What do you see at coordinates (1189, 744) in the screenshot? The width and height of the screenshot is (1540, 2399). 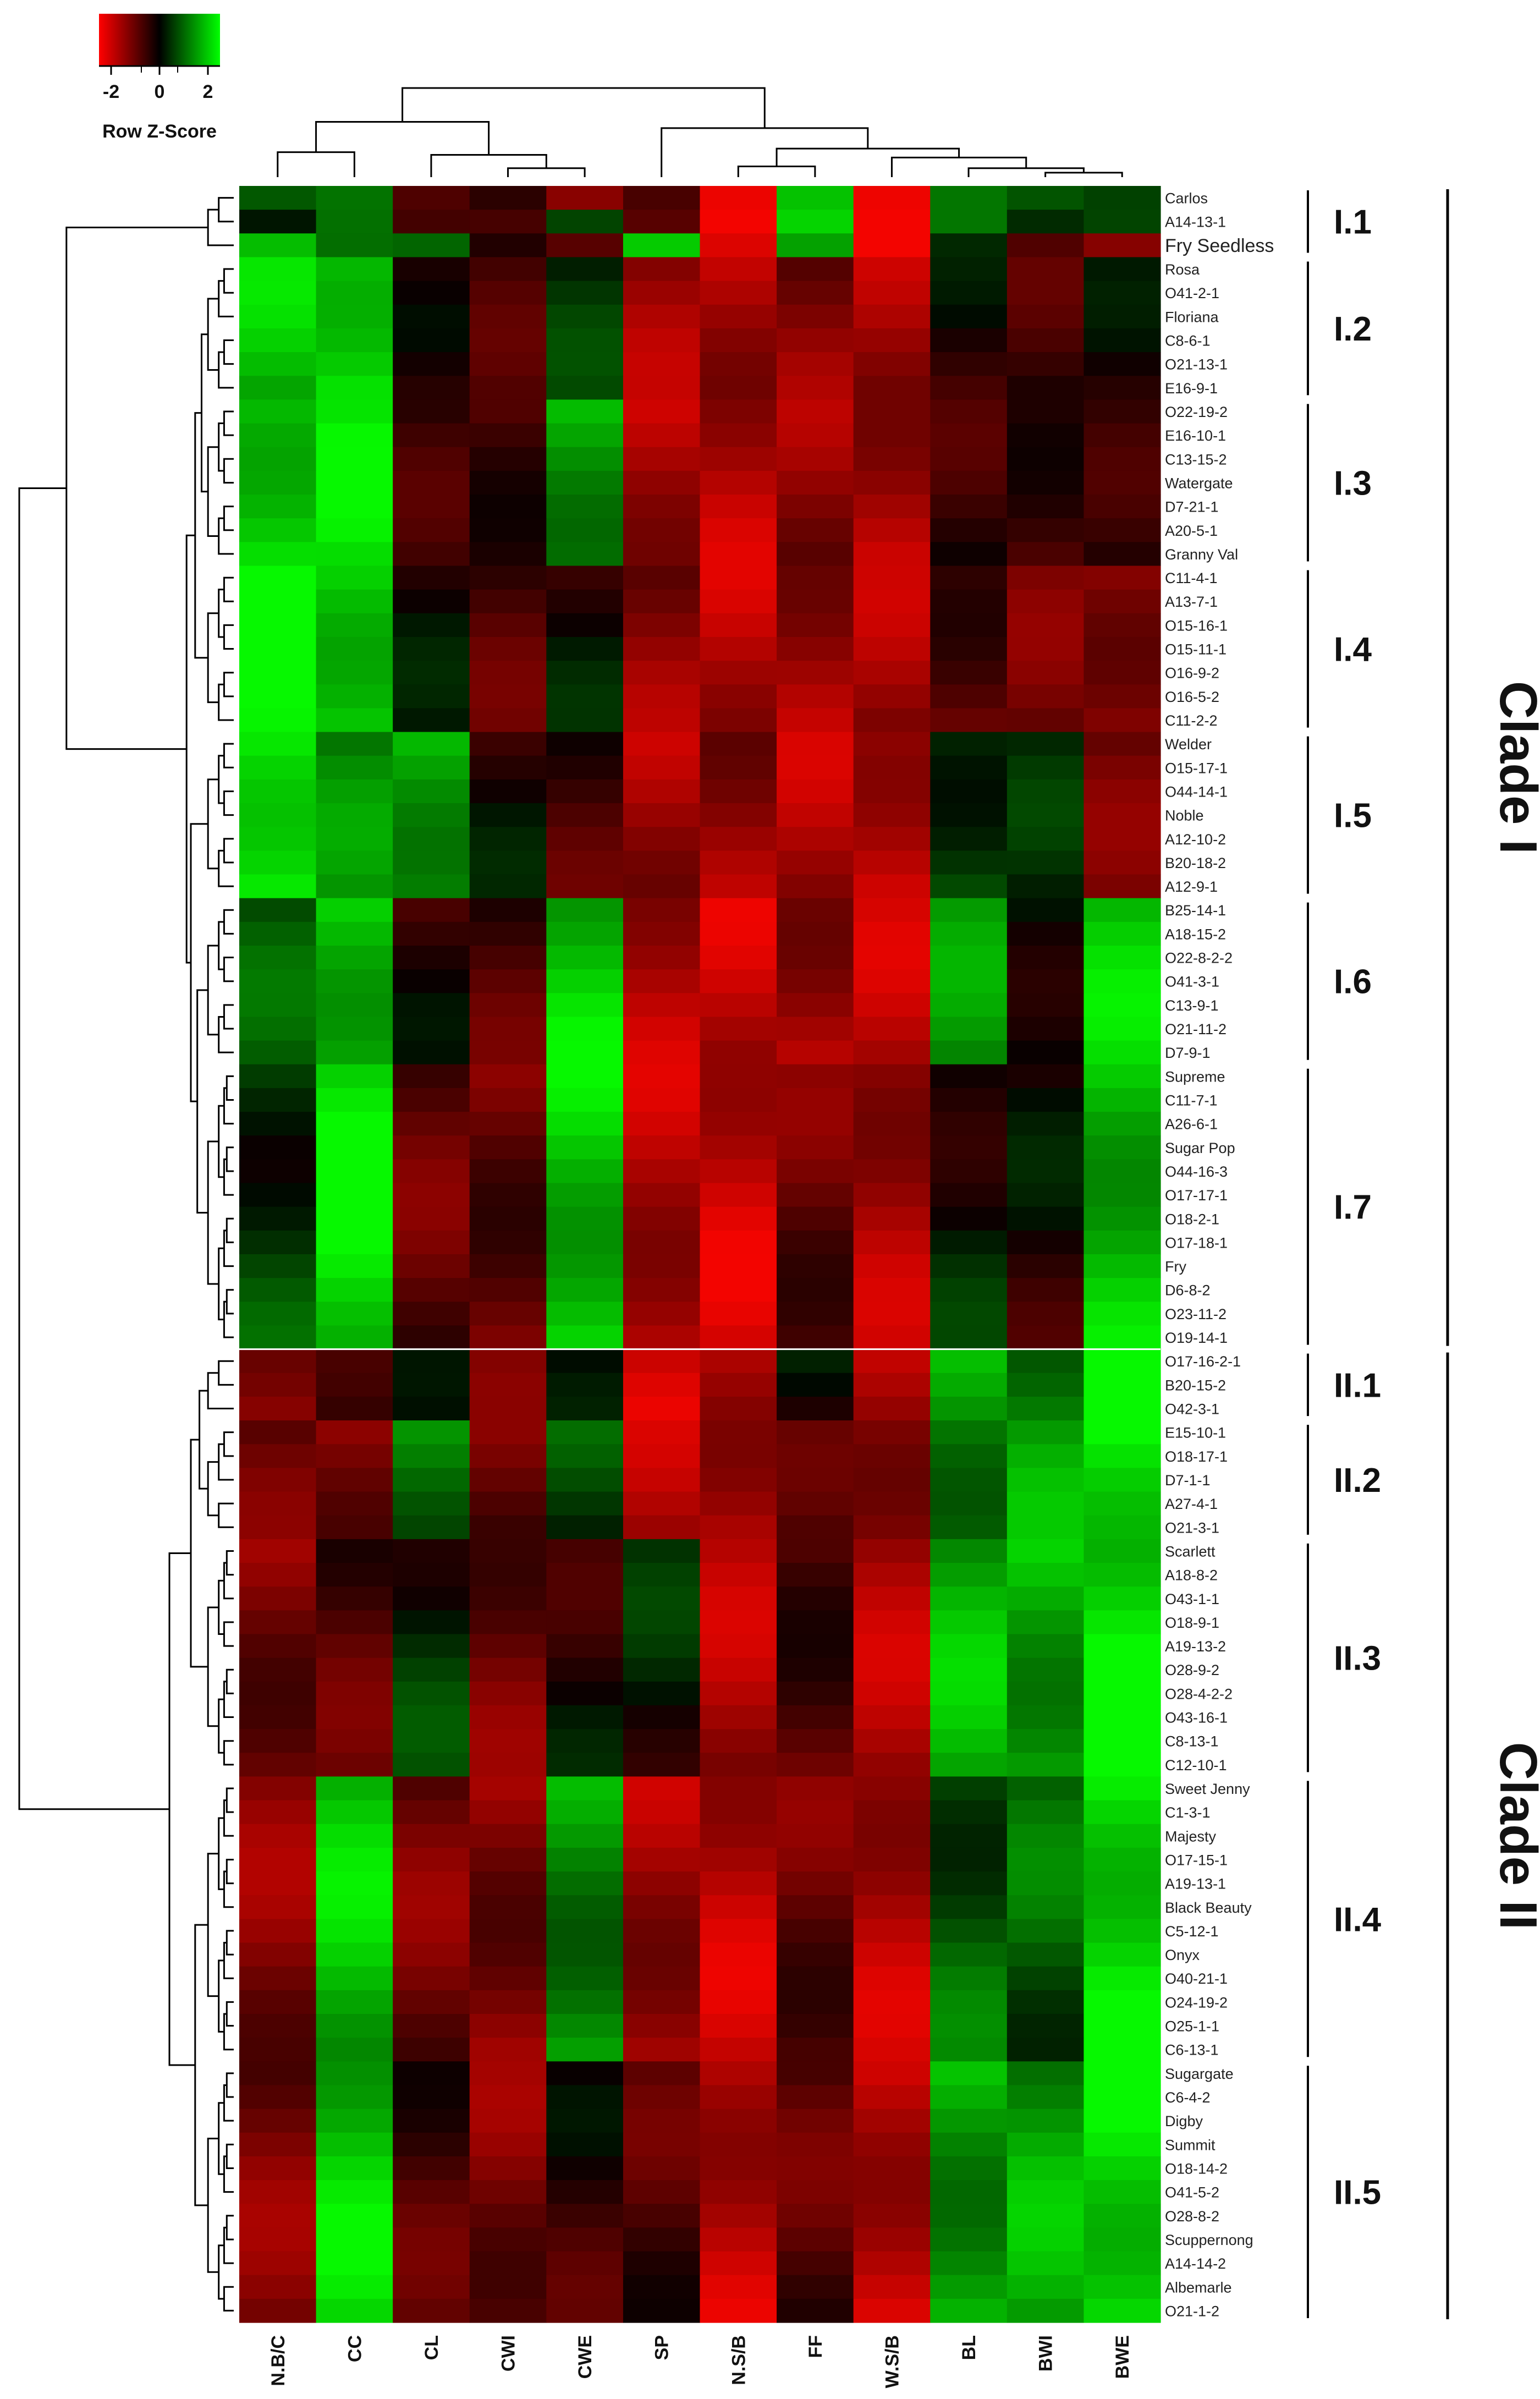 I see `row-label: Welder` at bounding box center [1189, 744].